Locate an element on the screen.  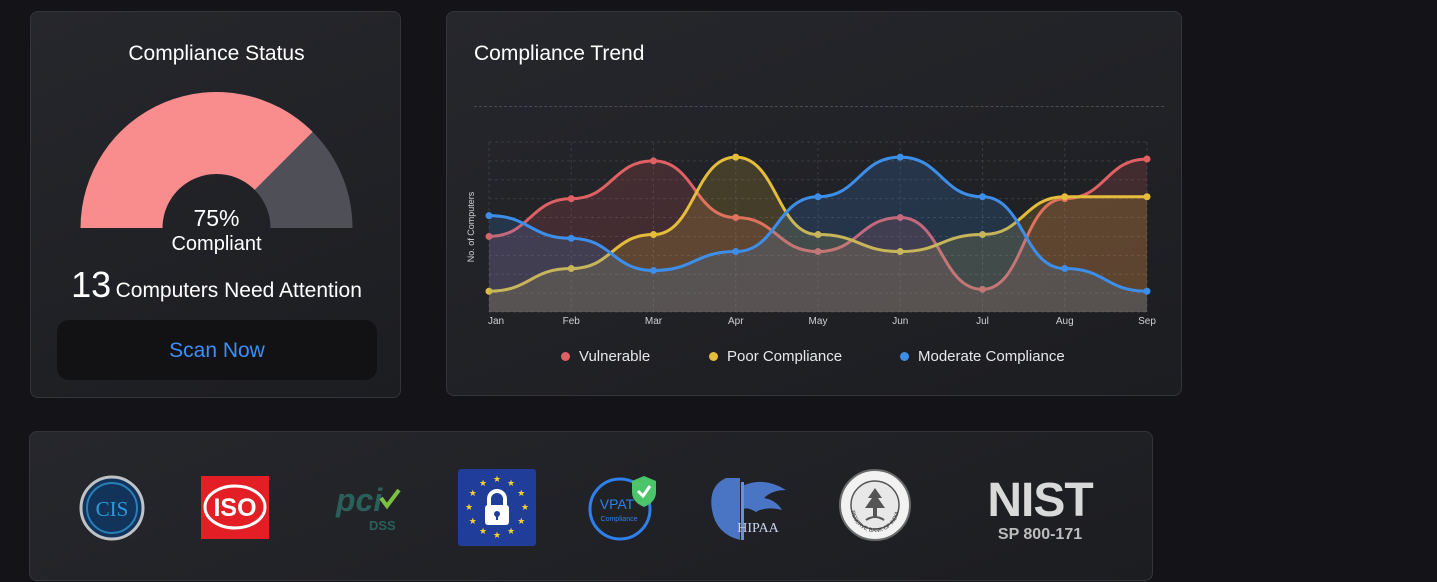
caduceus-icon is located at coordinates (764, 496).